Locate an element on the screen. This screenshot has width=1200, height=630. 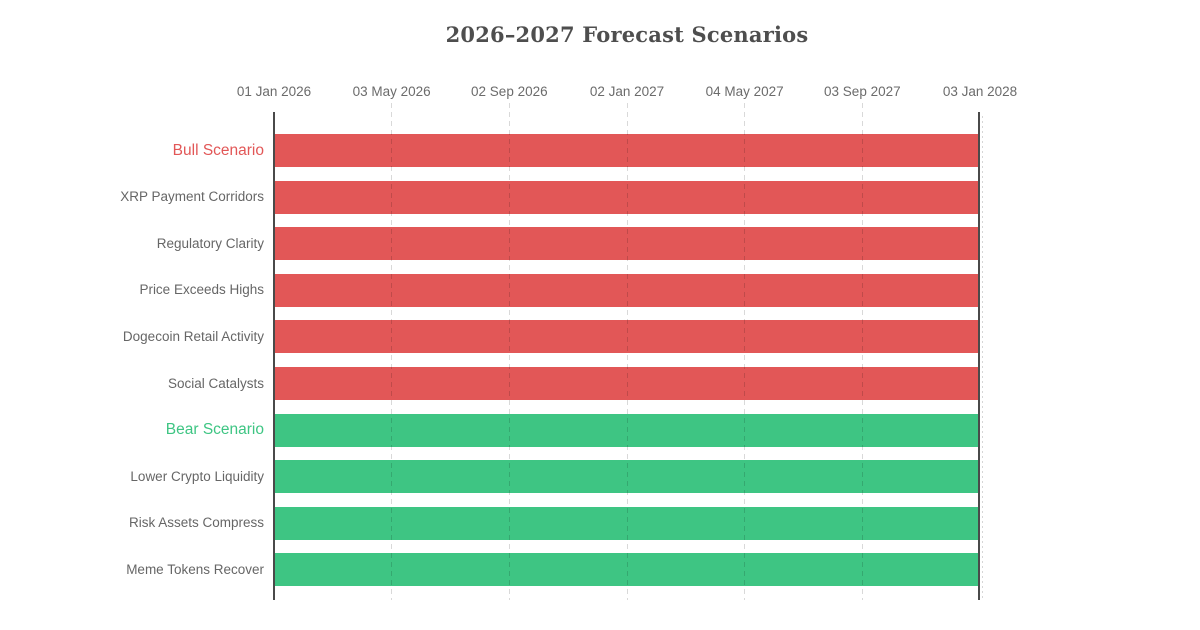
x-tick-label: 01 Jan 2026 is located at coordinates (274, 91).